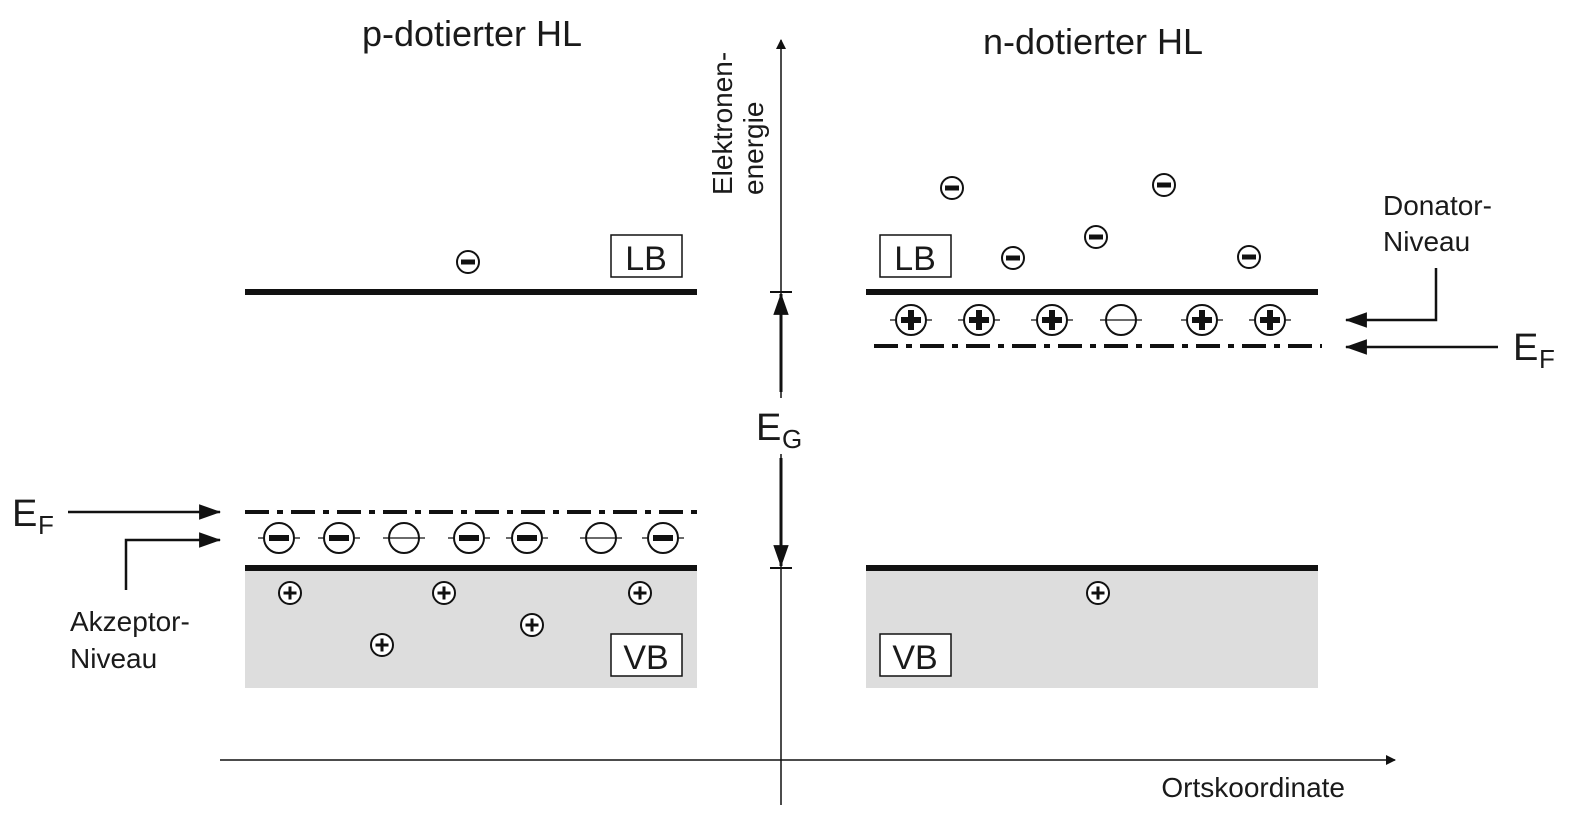  What do you see at coordinates (130, 621) in the screenshot?
I see `acceptor-label-line1: Akzeptor-` at bounding box center [130, 621].